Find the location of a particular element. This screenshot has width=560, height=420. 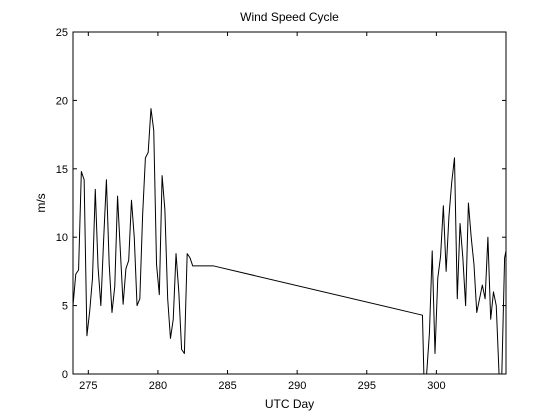

x-tick-label: 280 is located at coordinates (158, 386).